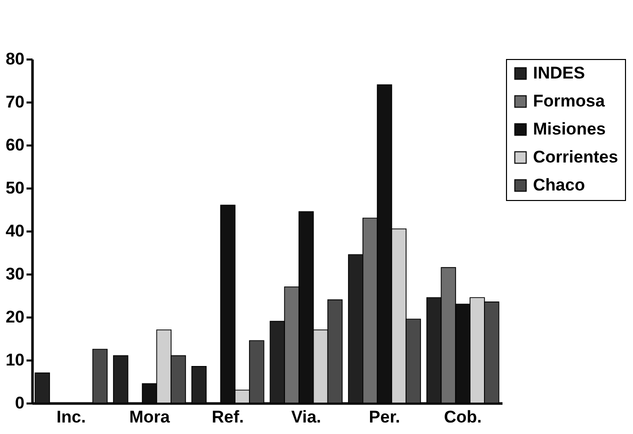 The width and height of the screenshot is (633, 434). I want to click on x-tick-label: Cob., so click(463, 417).